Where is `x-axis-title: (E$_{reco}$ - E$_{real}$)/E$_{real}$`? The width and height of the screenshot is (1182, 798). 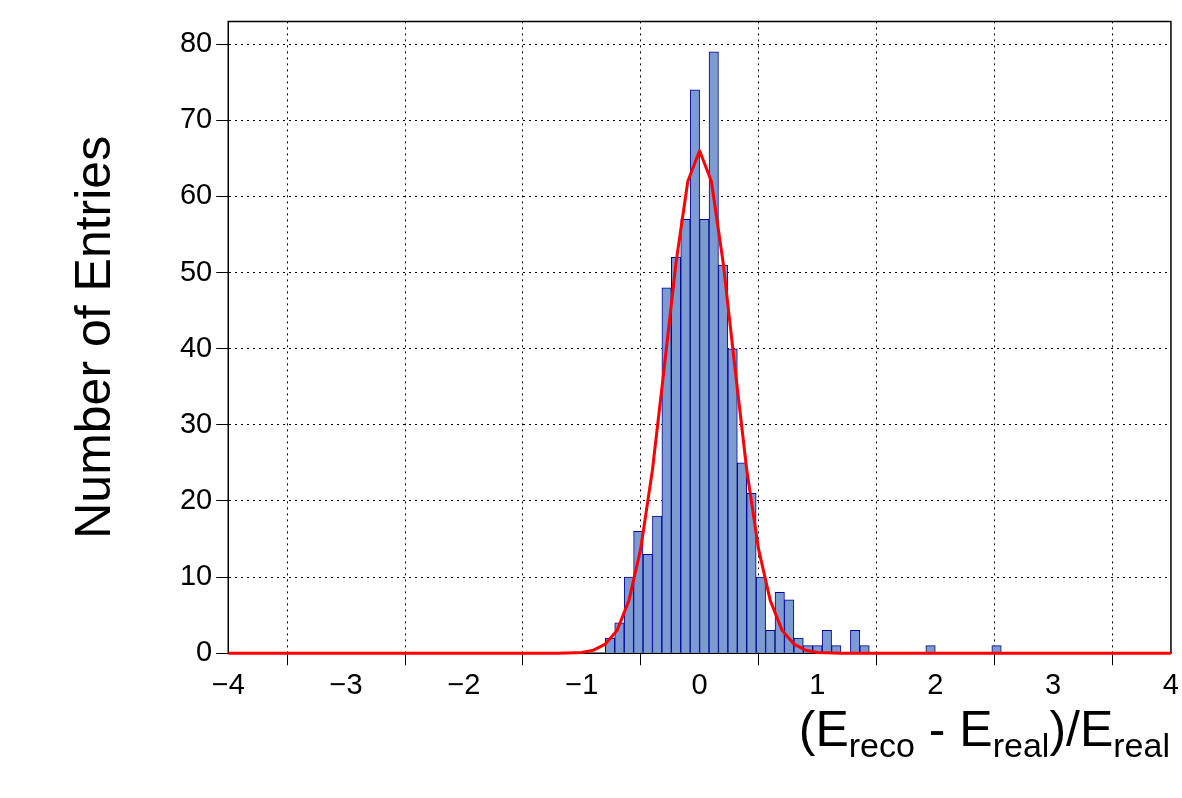 x-axis-title: (E$_{reco}$ - E$_{real}$)/E$_{real}$ is located at coordinates (984, 732).